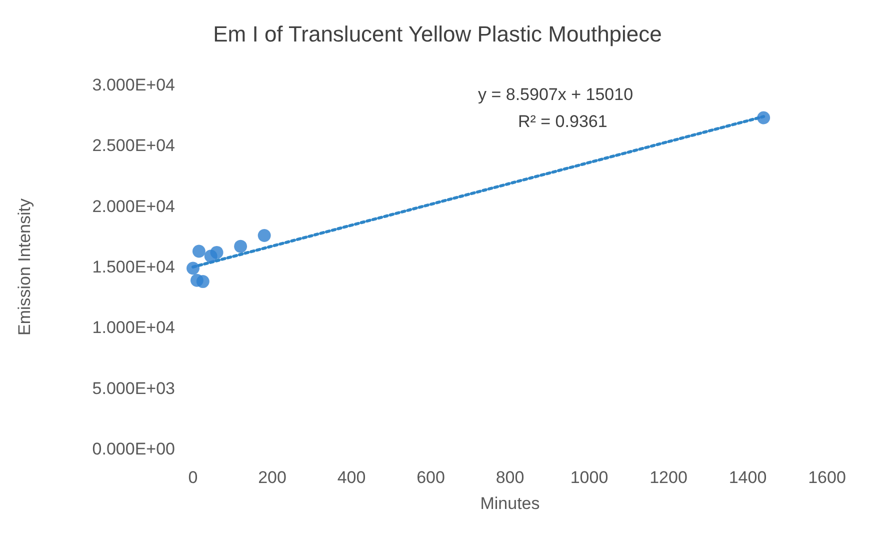 The image size is (875, 539). What do you see at coordinates (272, 477) in the screenshot?
I see `x-tick-label: 200` at bounding box center [272, 477].